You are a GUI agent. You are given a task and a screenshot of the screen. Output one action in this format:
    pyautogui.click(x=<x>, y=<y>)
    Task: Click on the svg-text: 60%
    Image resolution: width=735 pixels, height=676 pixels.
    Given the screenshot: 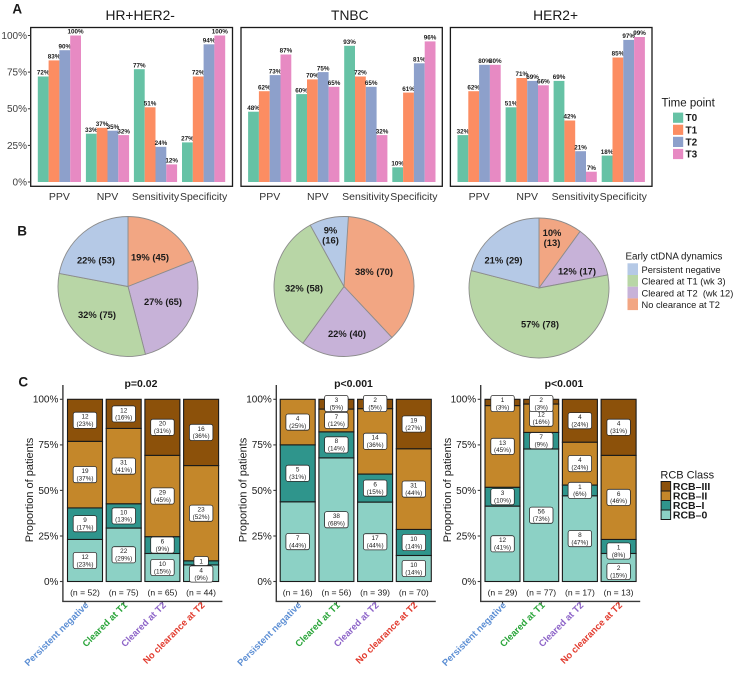 What is the action you would take?
    pyautogui.click(x=301, y=90)
    